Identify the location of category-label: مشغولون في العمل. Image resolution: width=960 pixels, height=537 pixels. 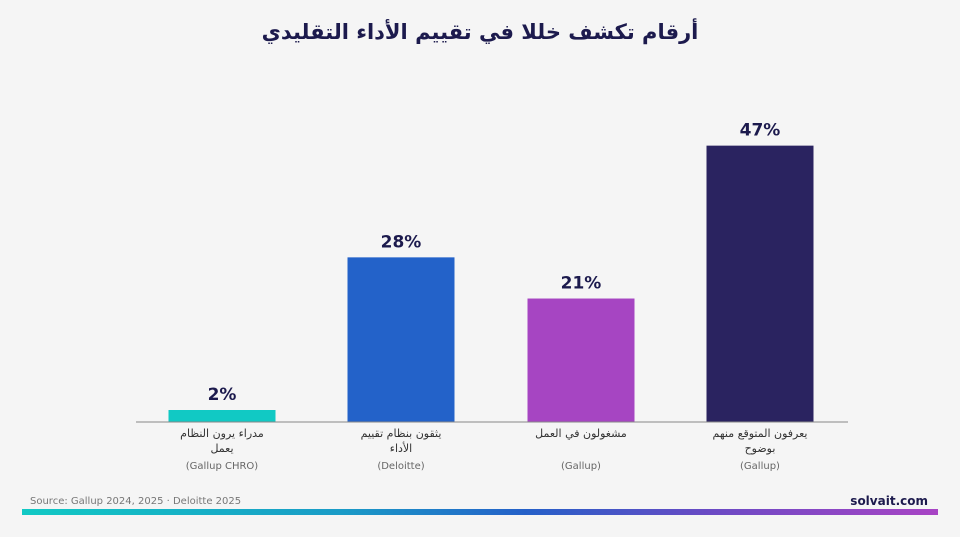
(581, 433).